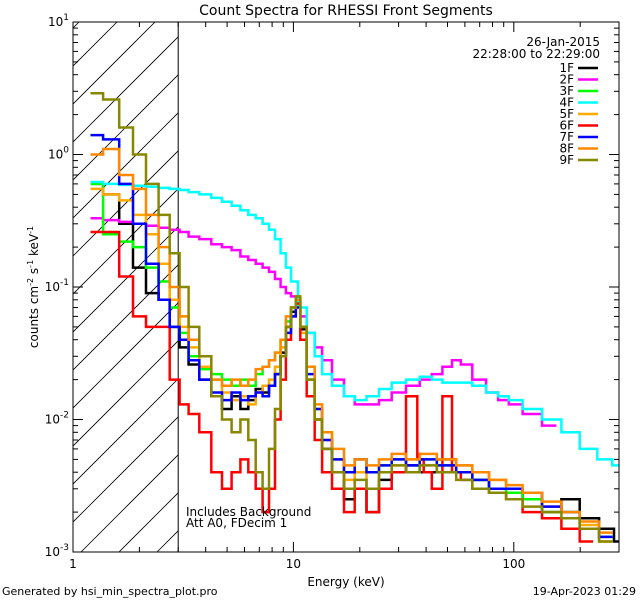 The image size is (640, 600). What do you see at coordinates (346, 11) in the screenshot?
I see `chart-title: Count Spectra for RHESSI Front Segments` at bounding box center [346, 11].